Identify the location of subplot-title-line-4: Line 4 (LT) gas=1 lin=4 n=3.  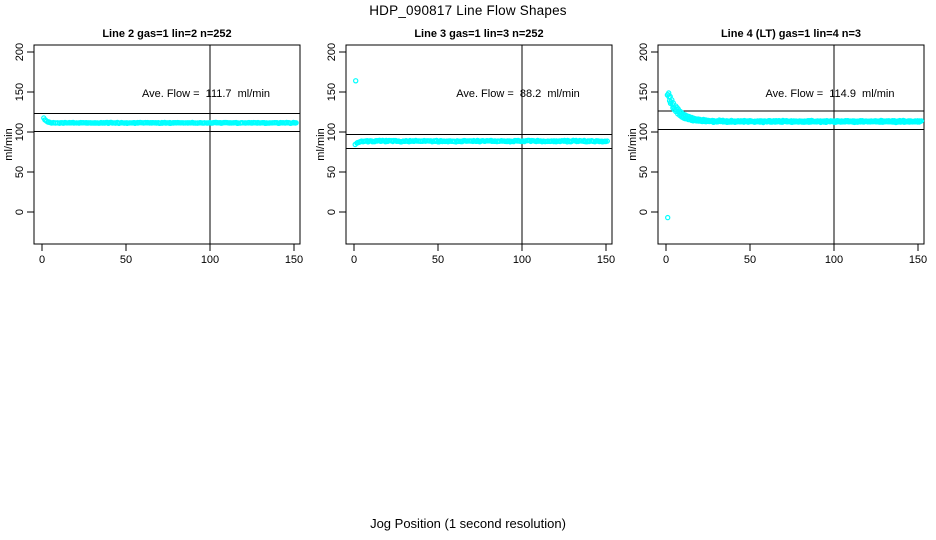
(791, 34).